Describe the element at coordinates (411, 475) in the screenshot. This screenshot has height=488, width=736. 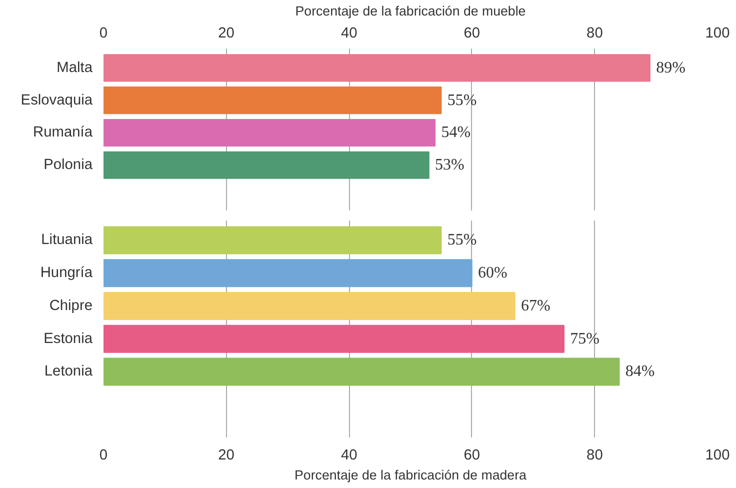
I see `x-axis-title: Porcentaje de la fabricación de madera` at that location.